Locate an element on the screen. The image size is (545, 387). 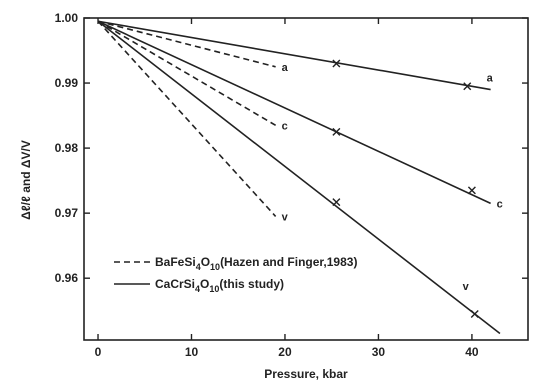
y-axis-label: Δℓ/ℓ and ΔV/V is located at coordinates (26, 180).